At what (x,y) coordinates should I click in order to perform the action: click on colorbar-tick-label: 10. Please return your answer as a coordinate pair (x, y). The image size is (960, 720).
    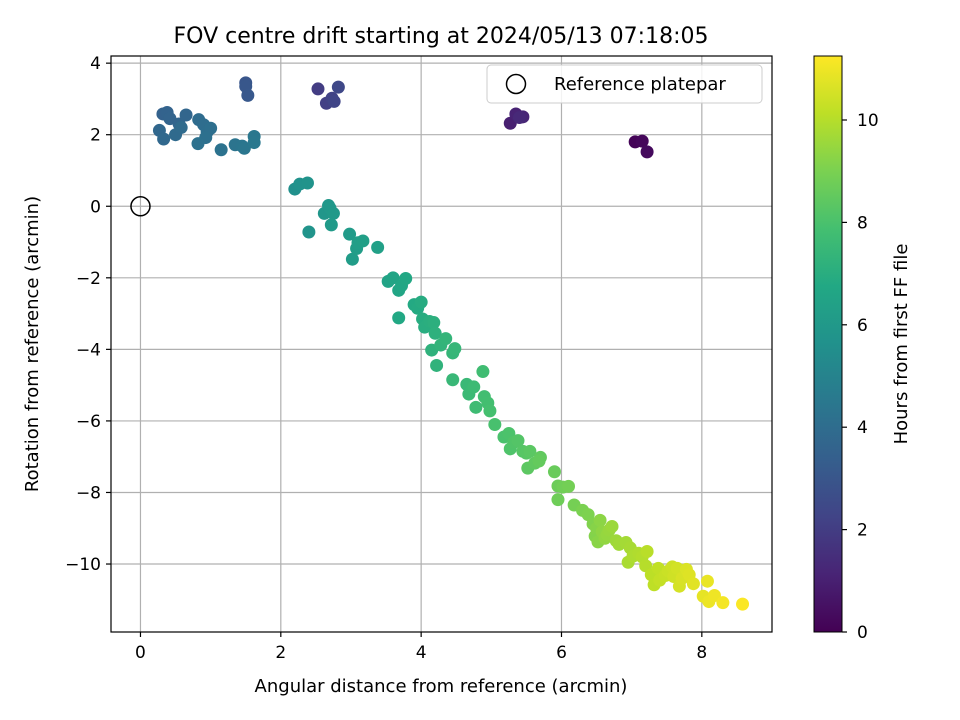
    Looking at the image, I should click on (868, 121).